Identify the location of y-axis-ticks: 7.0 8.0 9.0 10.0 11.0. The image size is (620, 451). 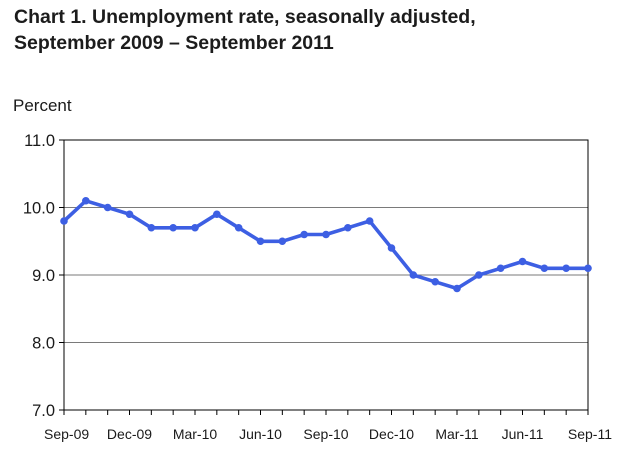
(43, 276).